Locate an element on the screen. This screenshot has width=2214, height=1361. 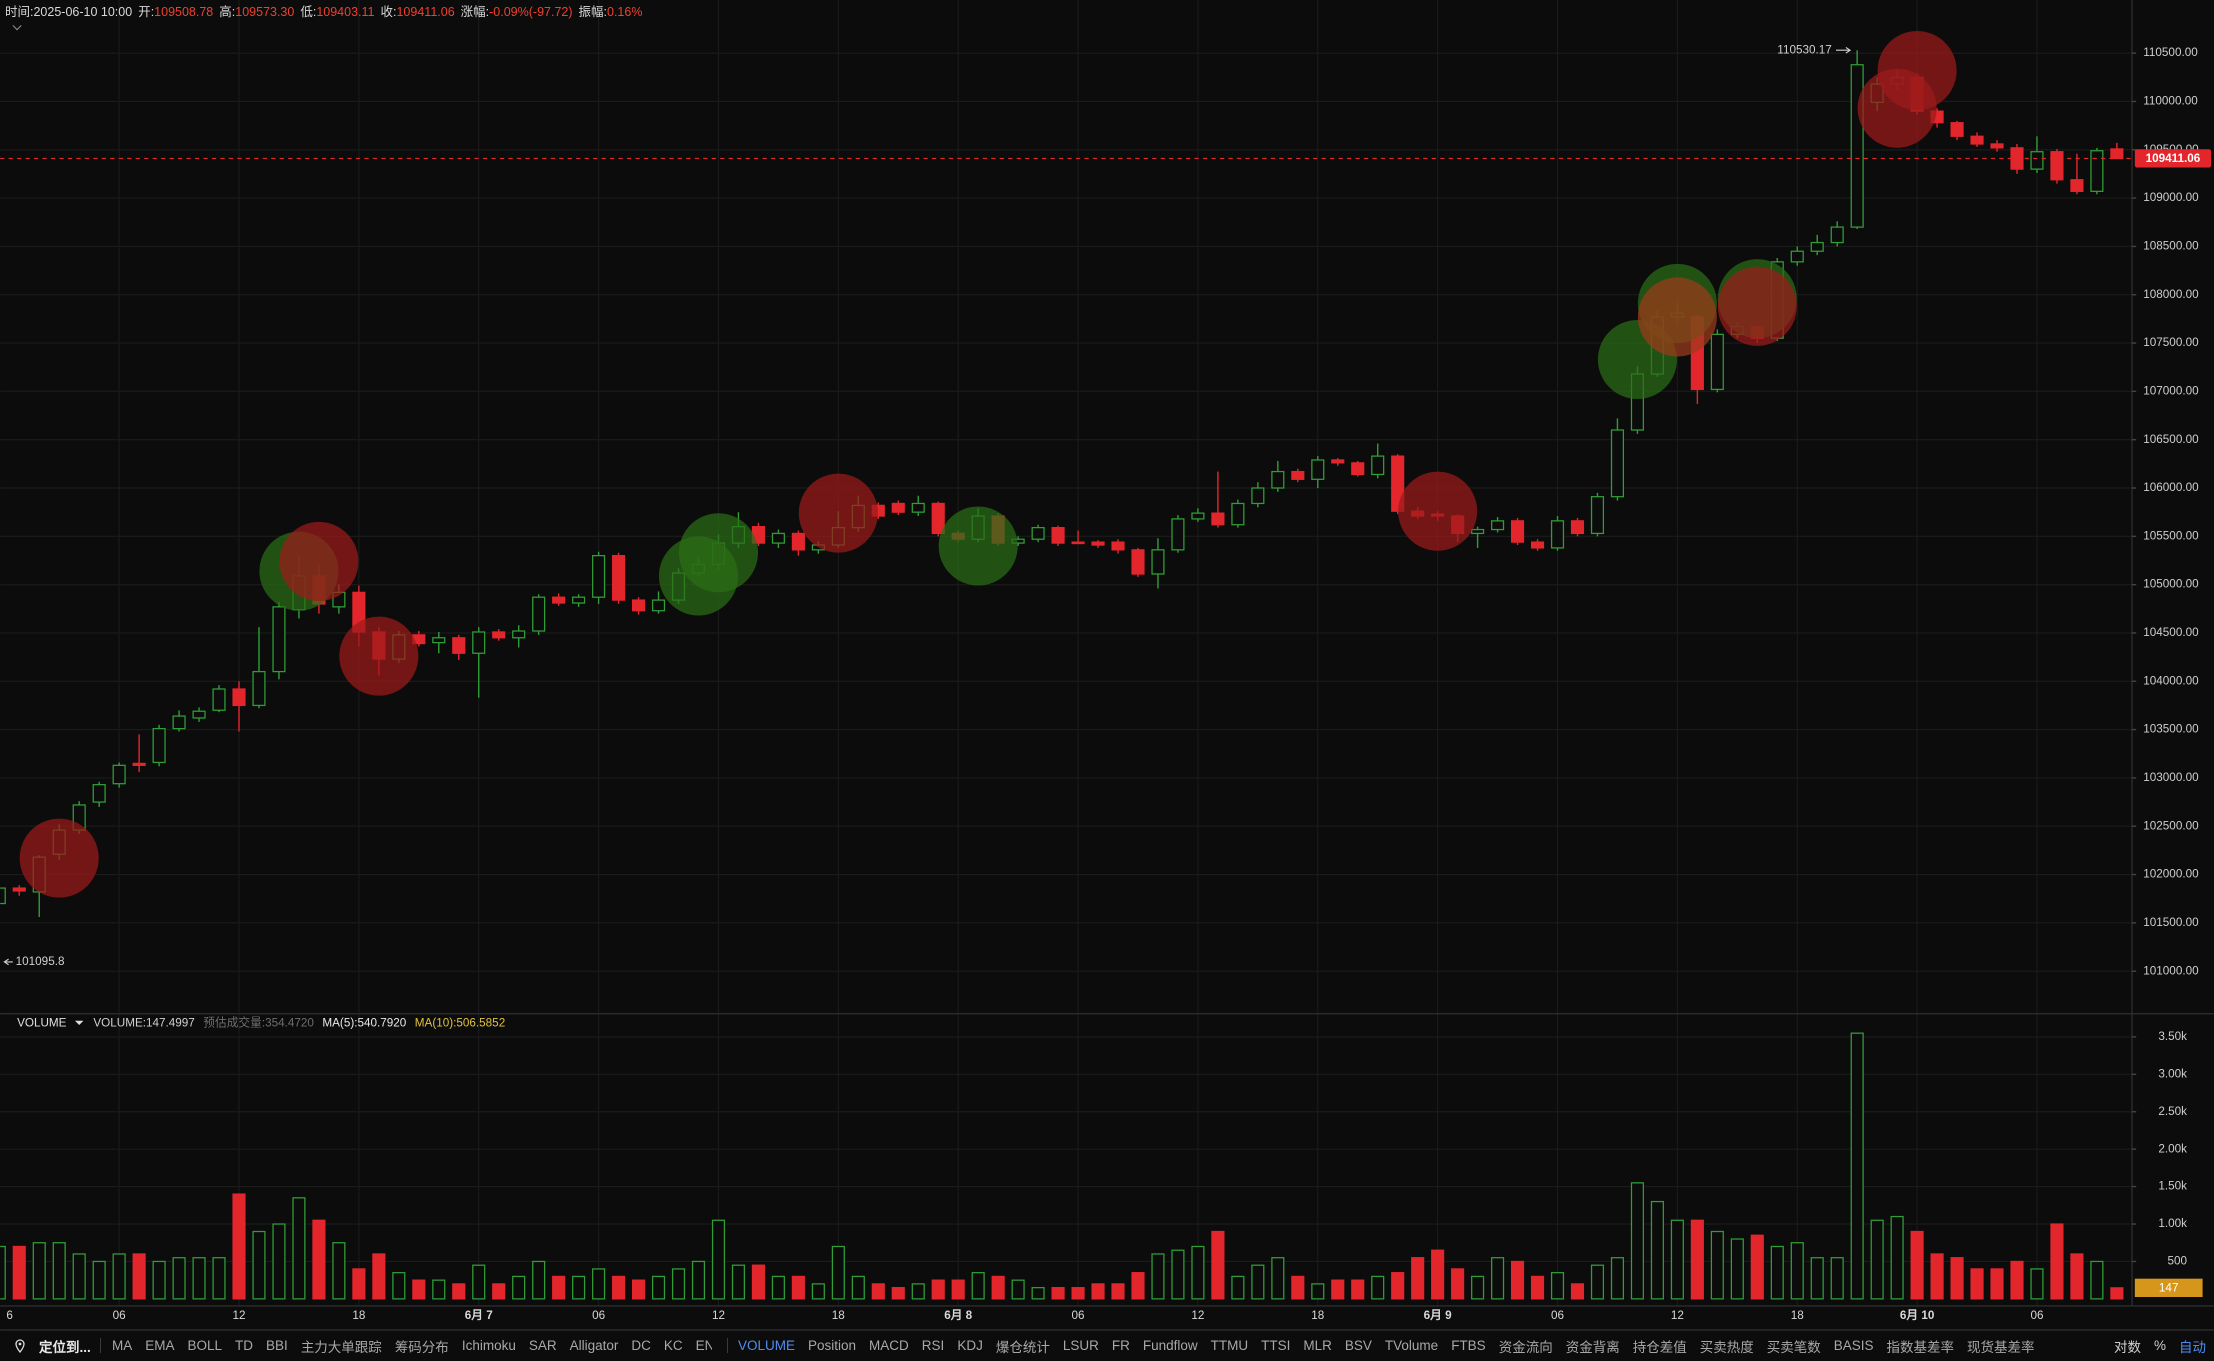
x-tick-label: 6月 8 is located at coordinates (958, 1315).